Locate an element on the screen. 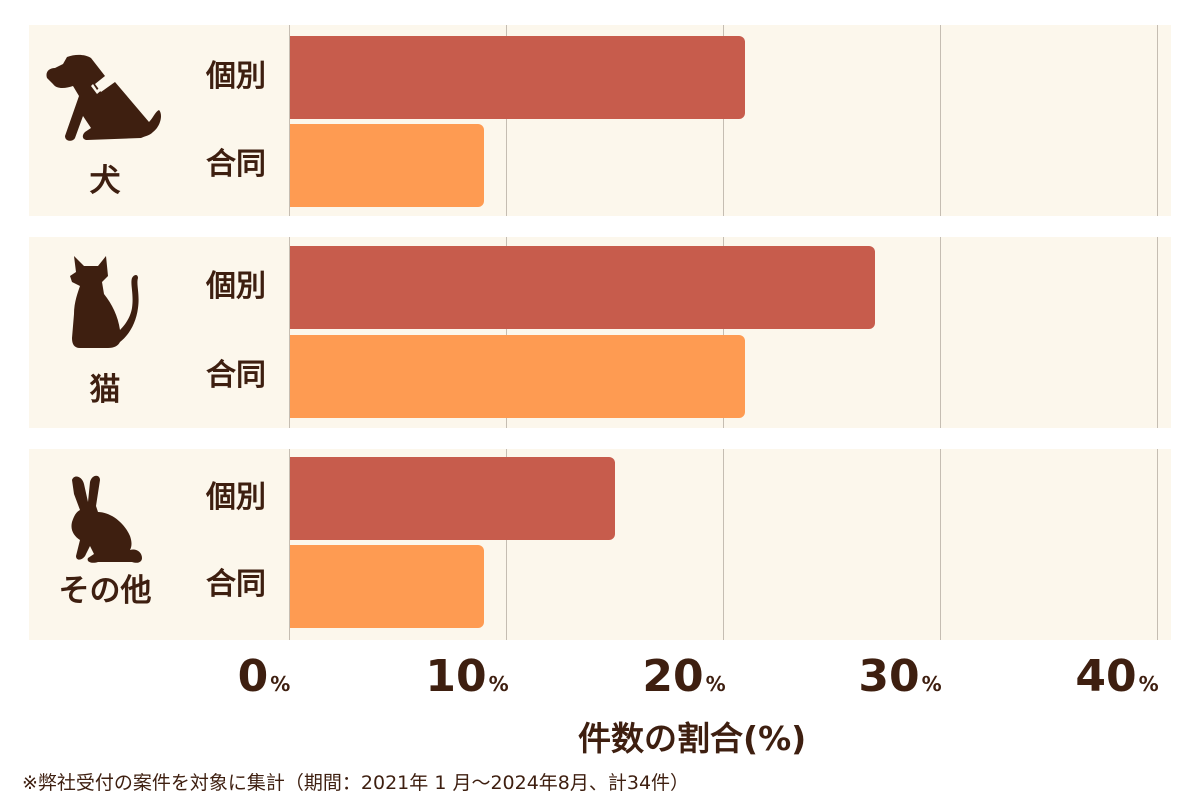  x-axis-label: 件数の割合(%) is located at coordinates (692, 738).